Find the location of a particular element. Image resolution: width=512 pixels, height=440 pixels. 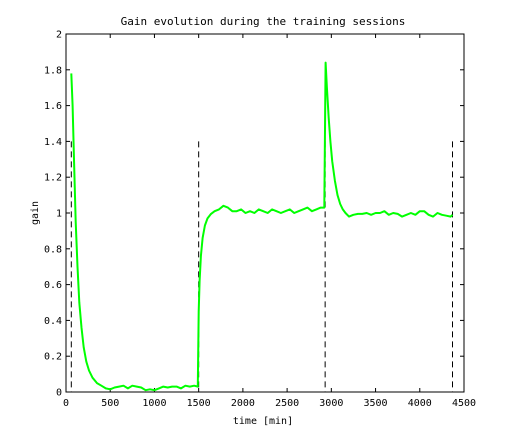

y-tick-label: 0 is located at coordinates (59, 393).